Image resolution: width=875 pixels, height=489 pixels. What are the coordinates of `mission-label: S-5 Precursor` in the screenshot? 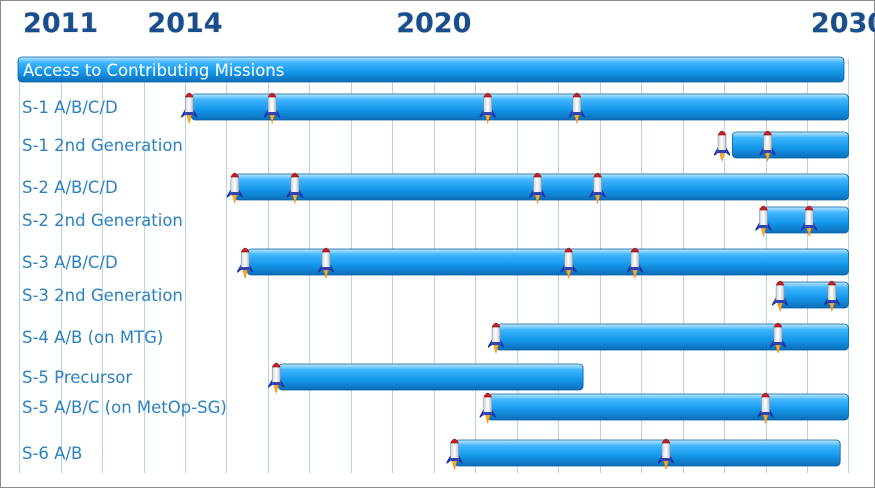 It's located at (77, 377).